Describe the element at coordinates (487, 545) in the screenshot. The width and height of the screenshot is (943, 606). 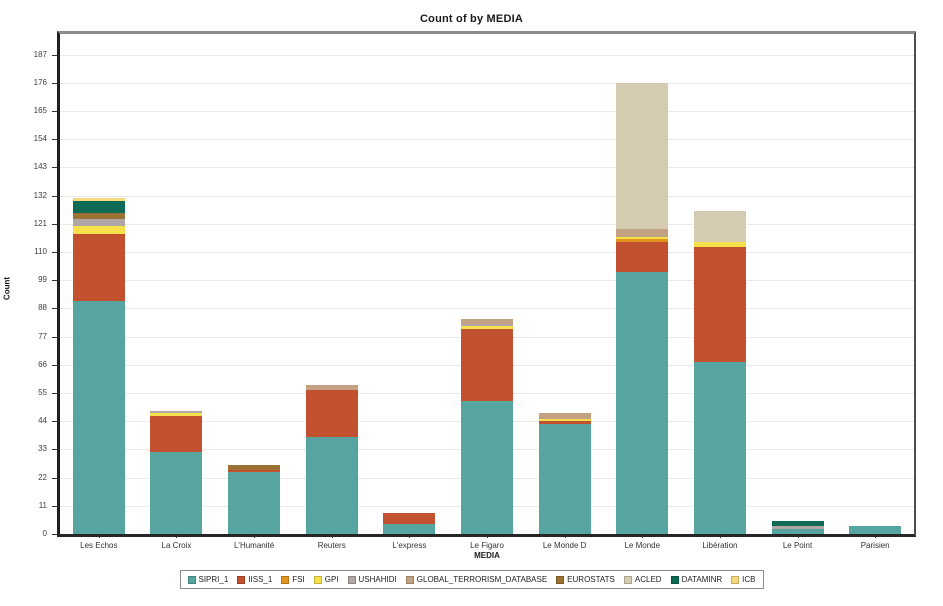
I see `x-category-label: Le Figaro` at that location.